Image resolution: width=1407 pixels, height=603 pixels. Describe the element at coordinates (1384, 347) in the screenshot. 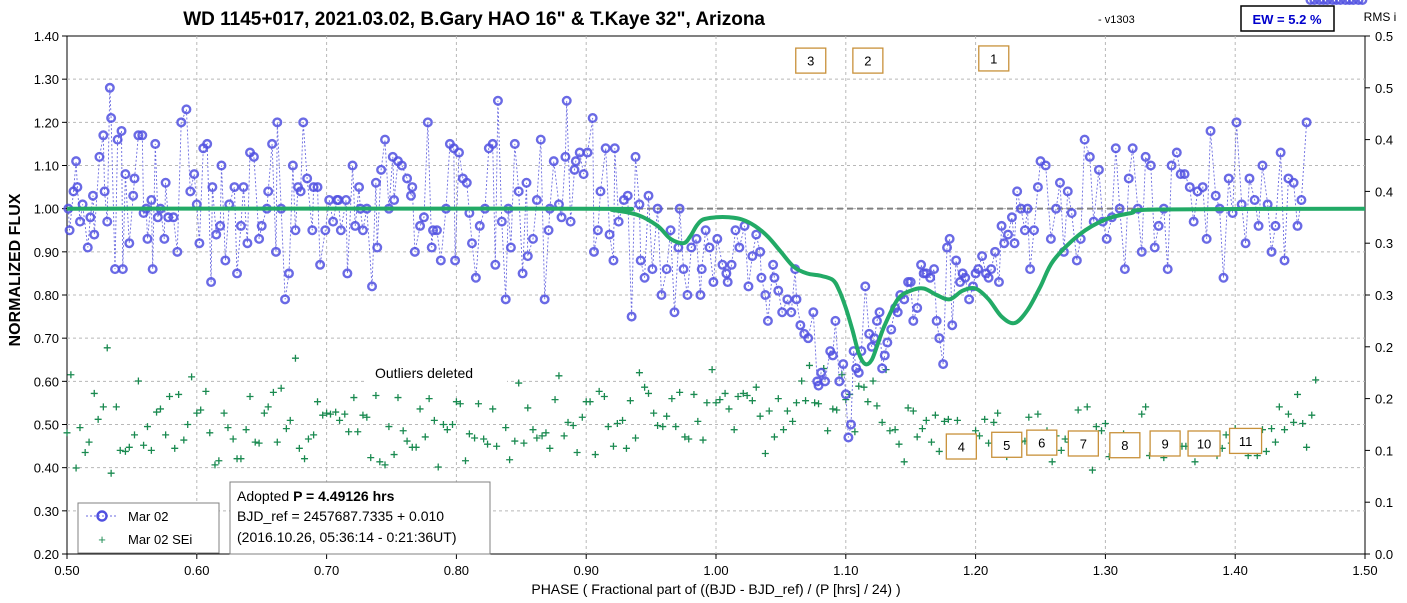

I see `y2-tick-label: 0.2` at that location.